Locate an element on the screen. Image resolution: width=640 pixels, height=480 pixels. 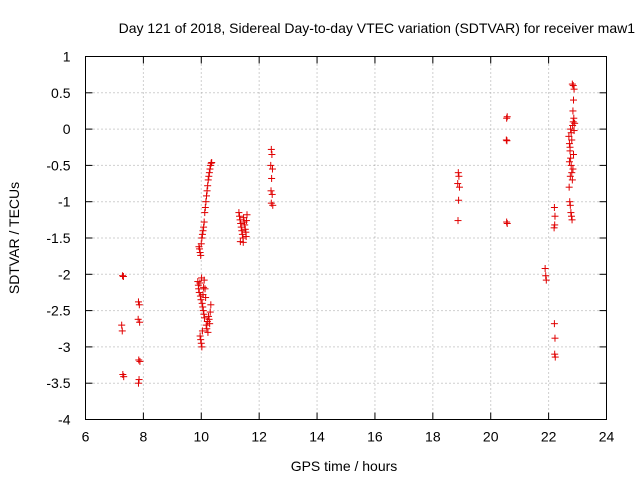
y-tick-labels: -4 -3.5 -3 -2.5 -2 -1.5 -1 -0.5 0 0.5 1 is located at coordinates (58, 238).